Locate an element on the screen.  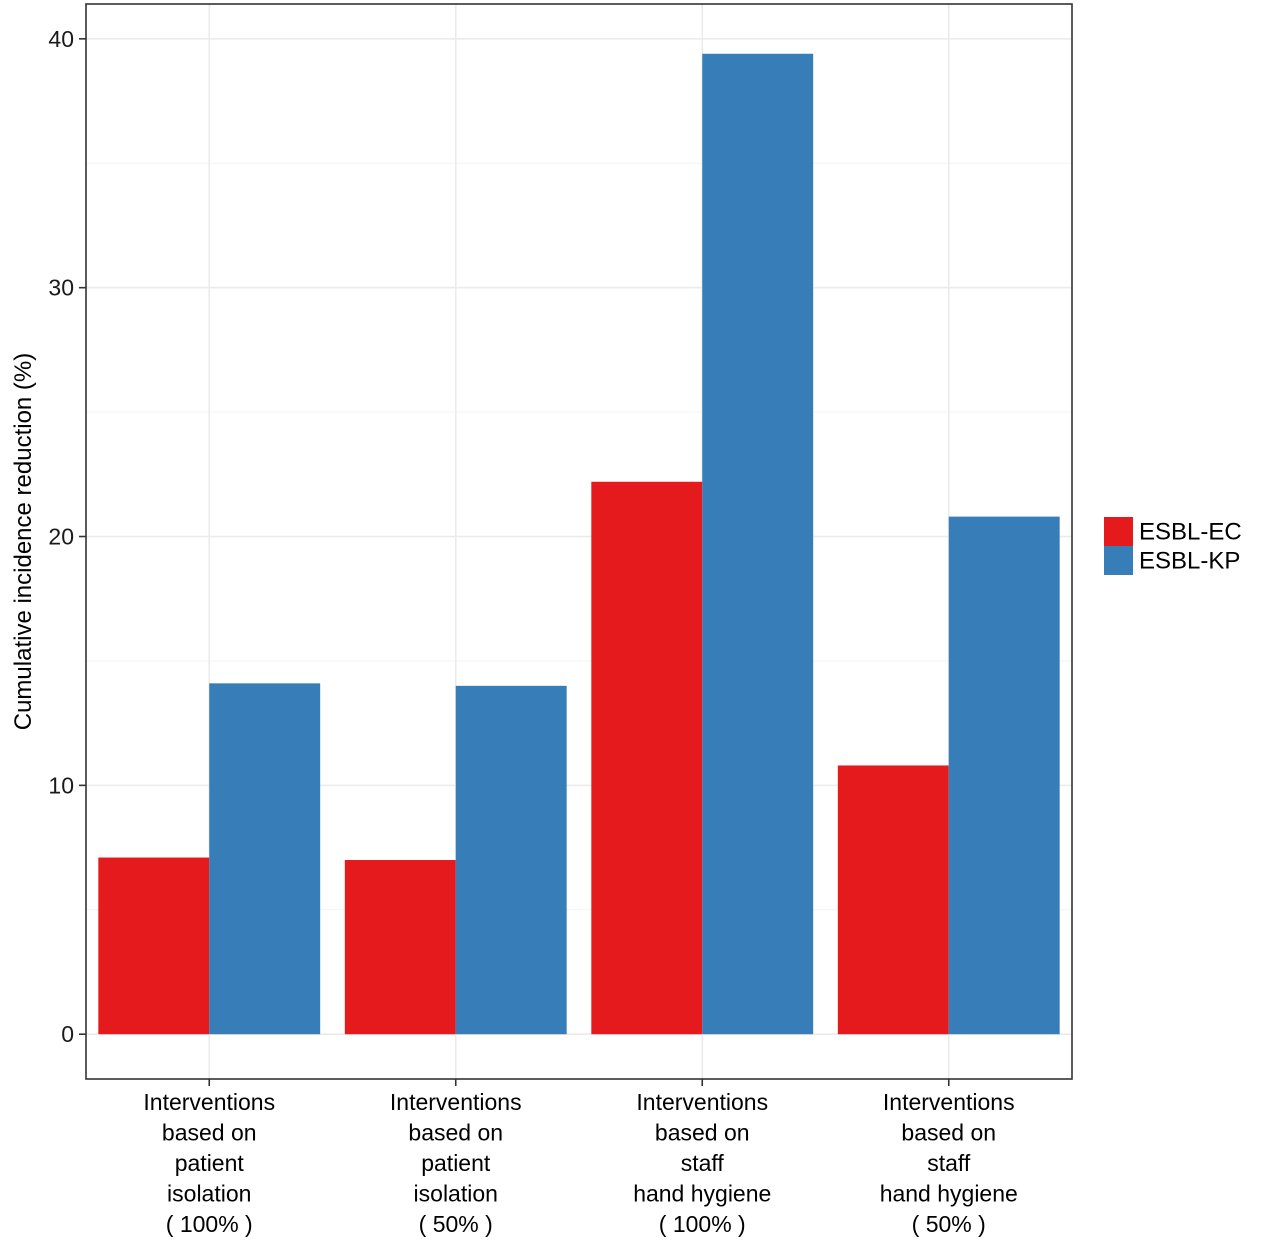
y-tick-label: 30 is located at coordinates (61, 288).